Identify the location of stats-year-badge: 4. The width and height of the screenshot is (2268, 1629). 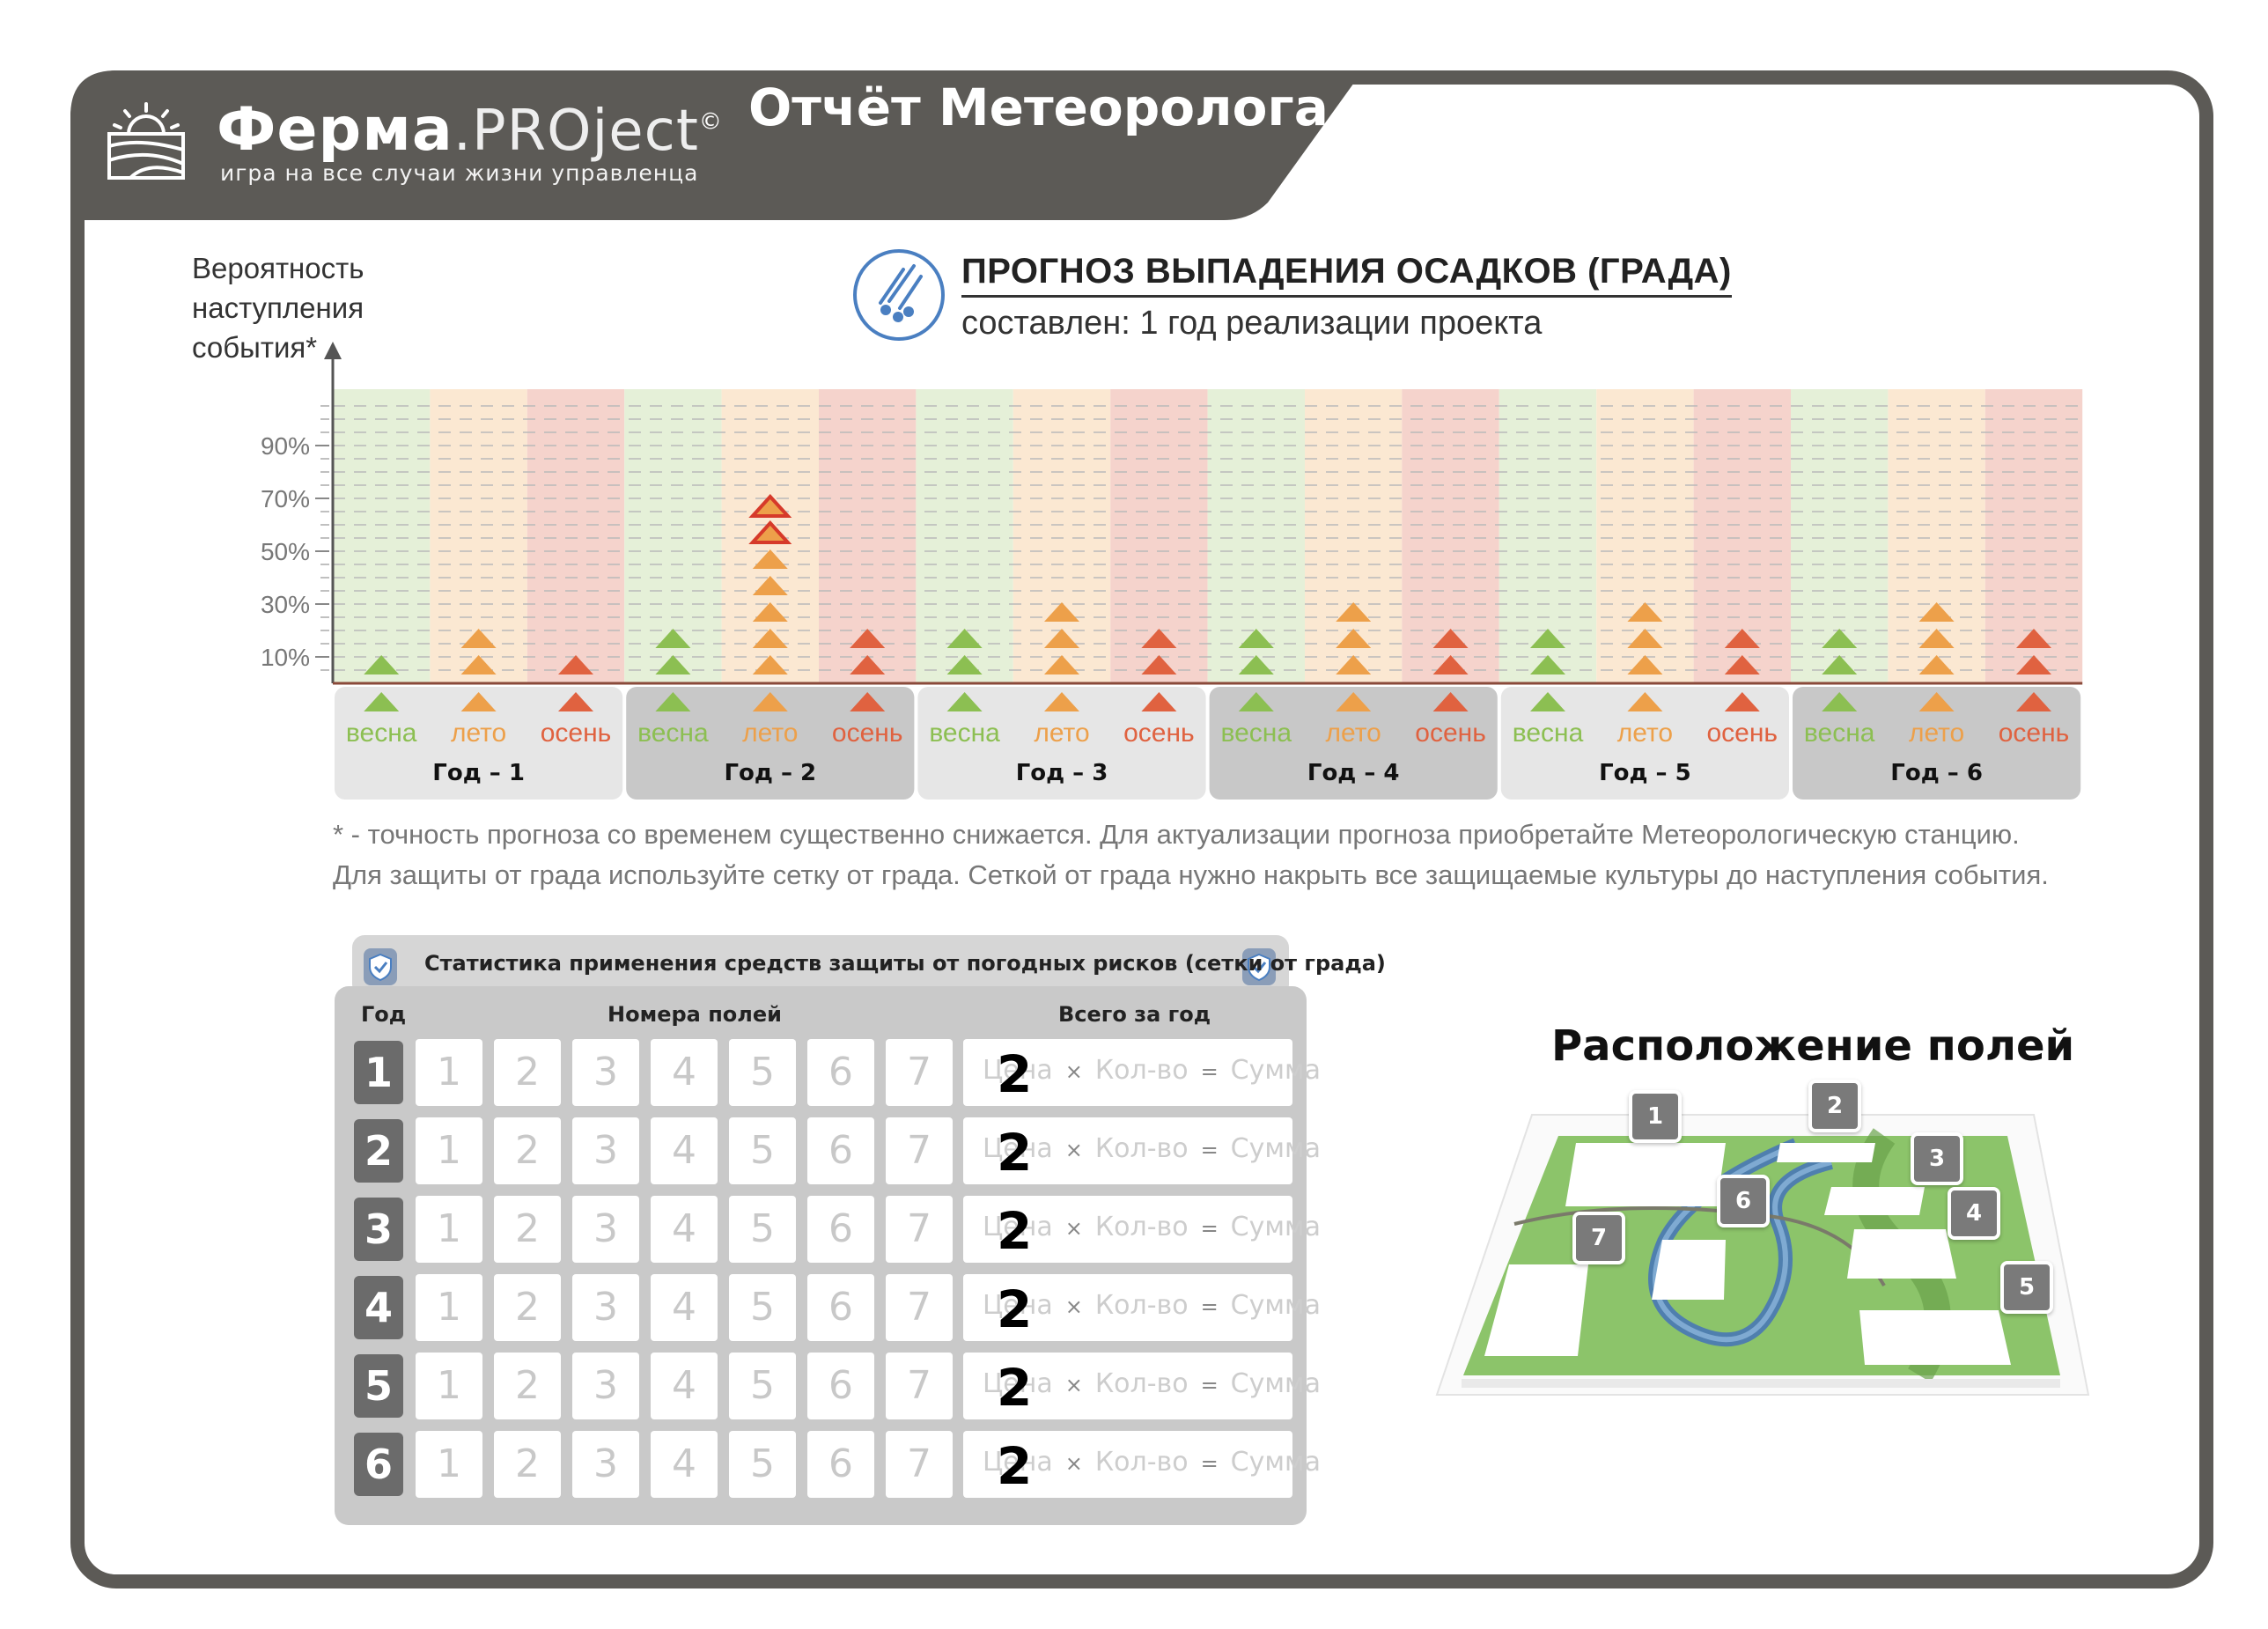
(378, 1307).